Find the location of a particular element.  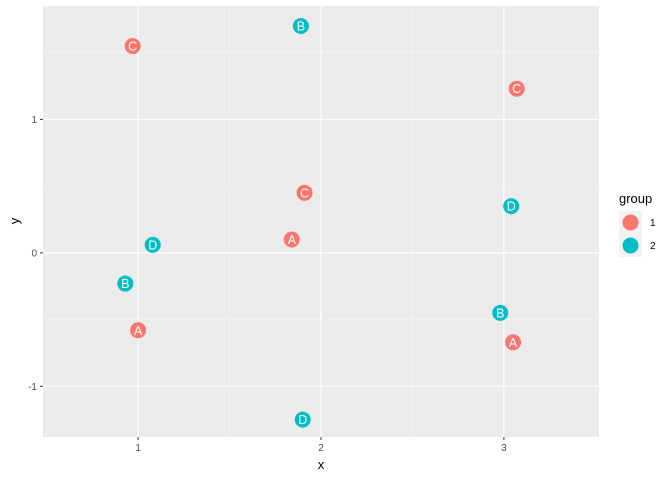

legend-entries: 12 is located at coordinates (637, 234).